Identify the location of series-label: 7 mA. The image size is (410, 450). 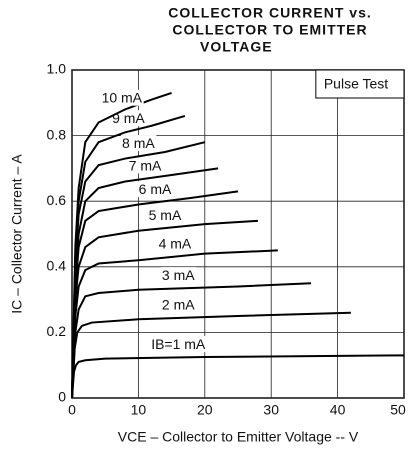
(145, 165).